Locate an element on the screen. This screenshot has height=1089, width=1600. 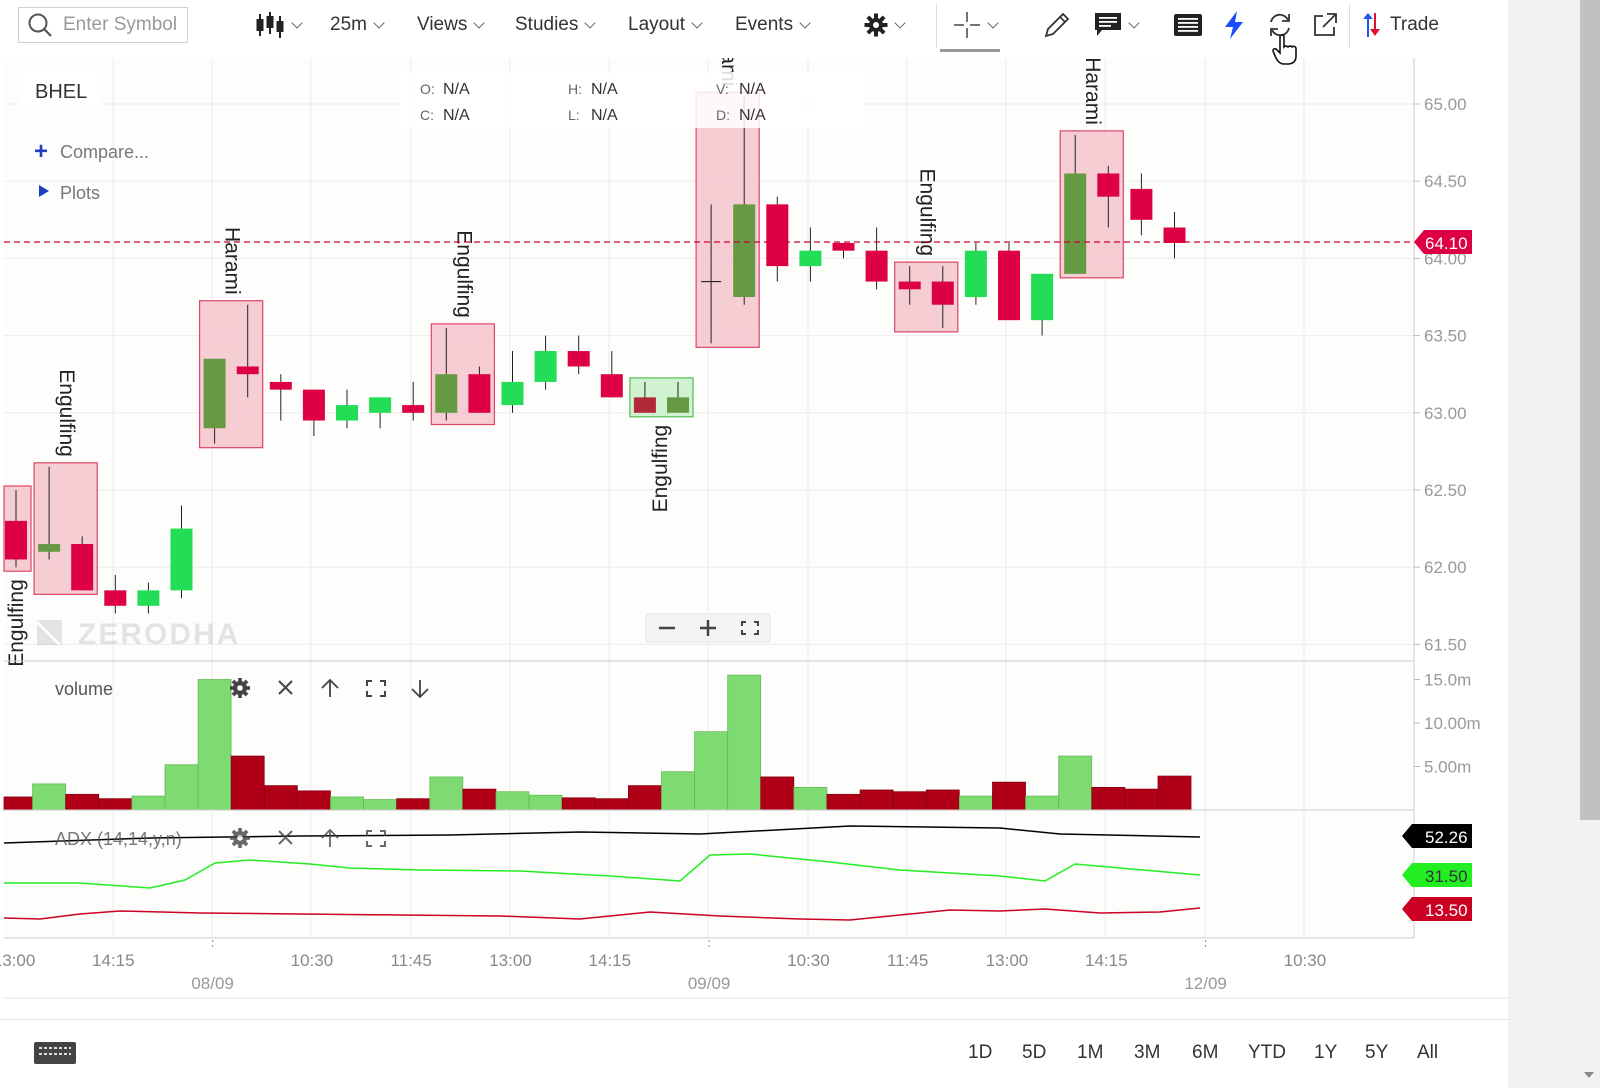
trade-button: Trade is located at coordinates (1399, 25).